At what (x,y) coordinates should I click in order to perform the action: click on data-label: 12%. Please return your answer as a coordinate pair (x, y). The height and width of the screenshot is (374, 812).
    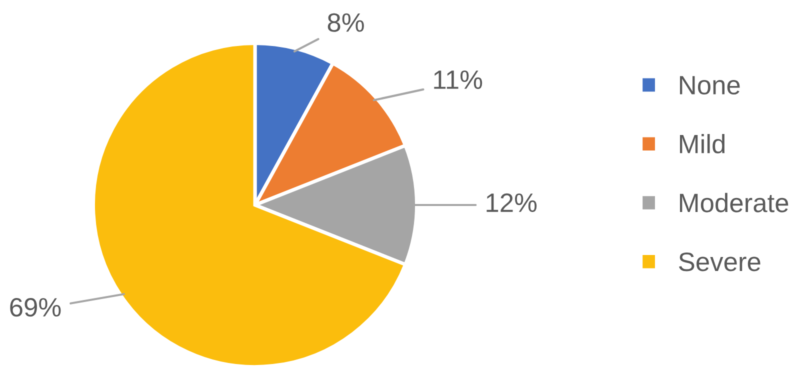
    Looking at the image, I should click on (511, 202).